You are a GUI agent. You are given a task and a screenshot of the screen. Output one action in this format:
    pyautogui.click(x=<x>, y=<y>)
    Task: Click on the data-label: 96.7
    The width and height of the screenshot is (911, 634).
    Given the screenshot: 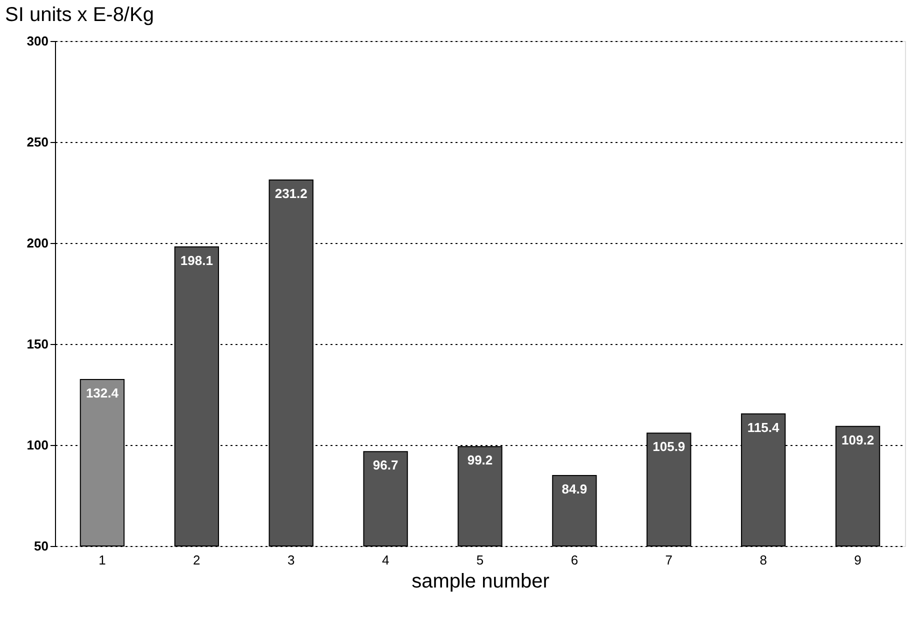 What is the action you would take?
    pyautogui.click(x=385, y=465)
    